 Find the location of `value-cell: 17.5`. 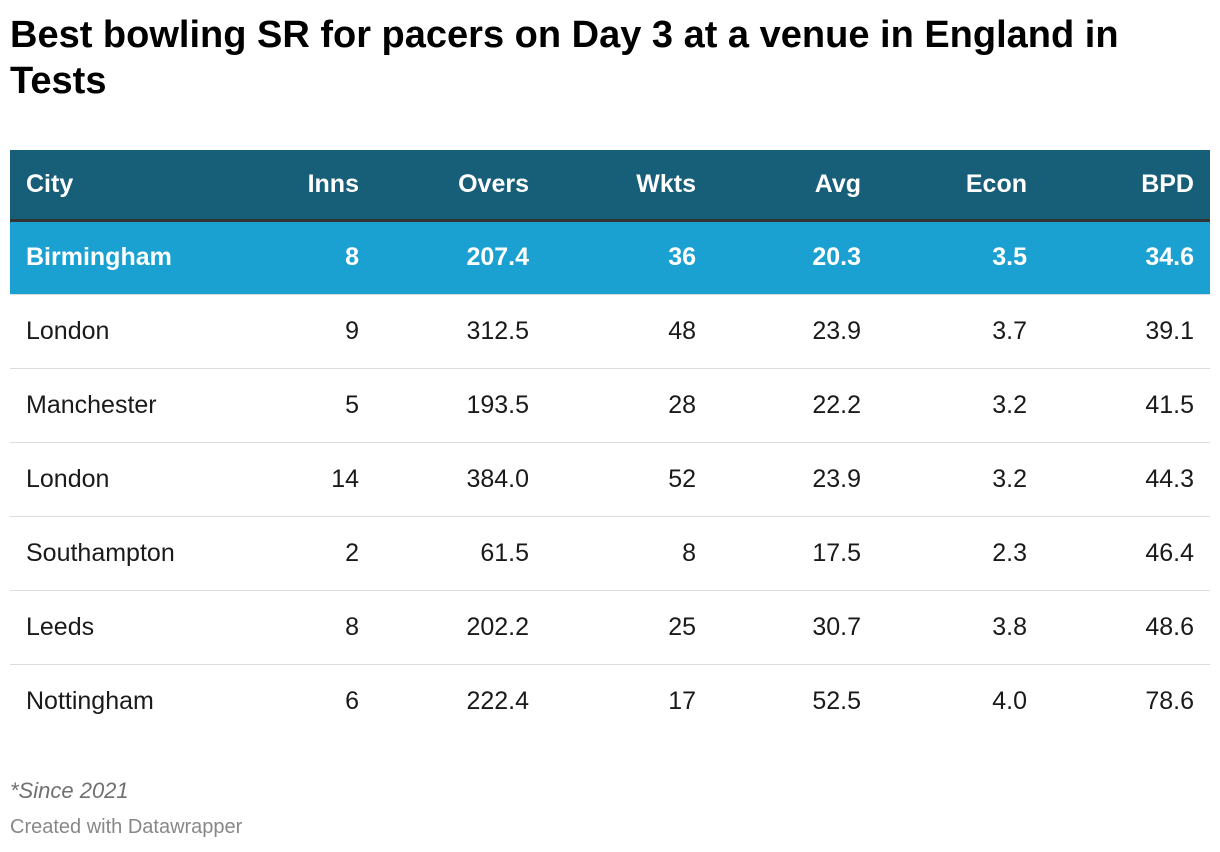

value-cell: 17.5 is located at coordinates (794, 553).